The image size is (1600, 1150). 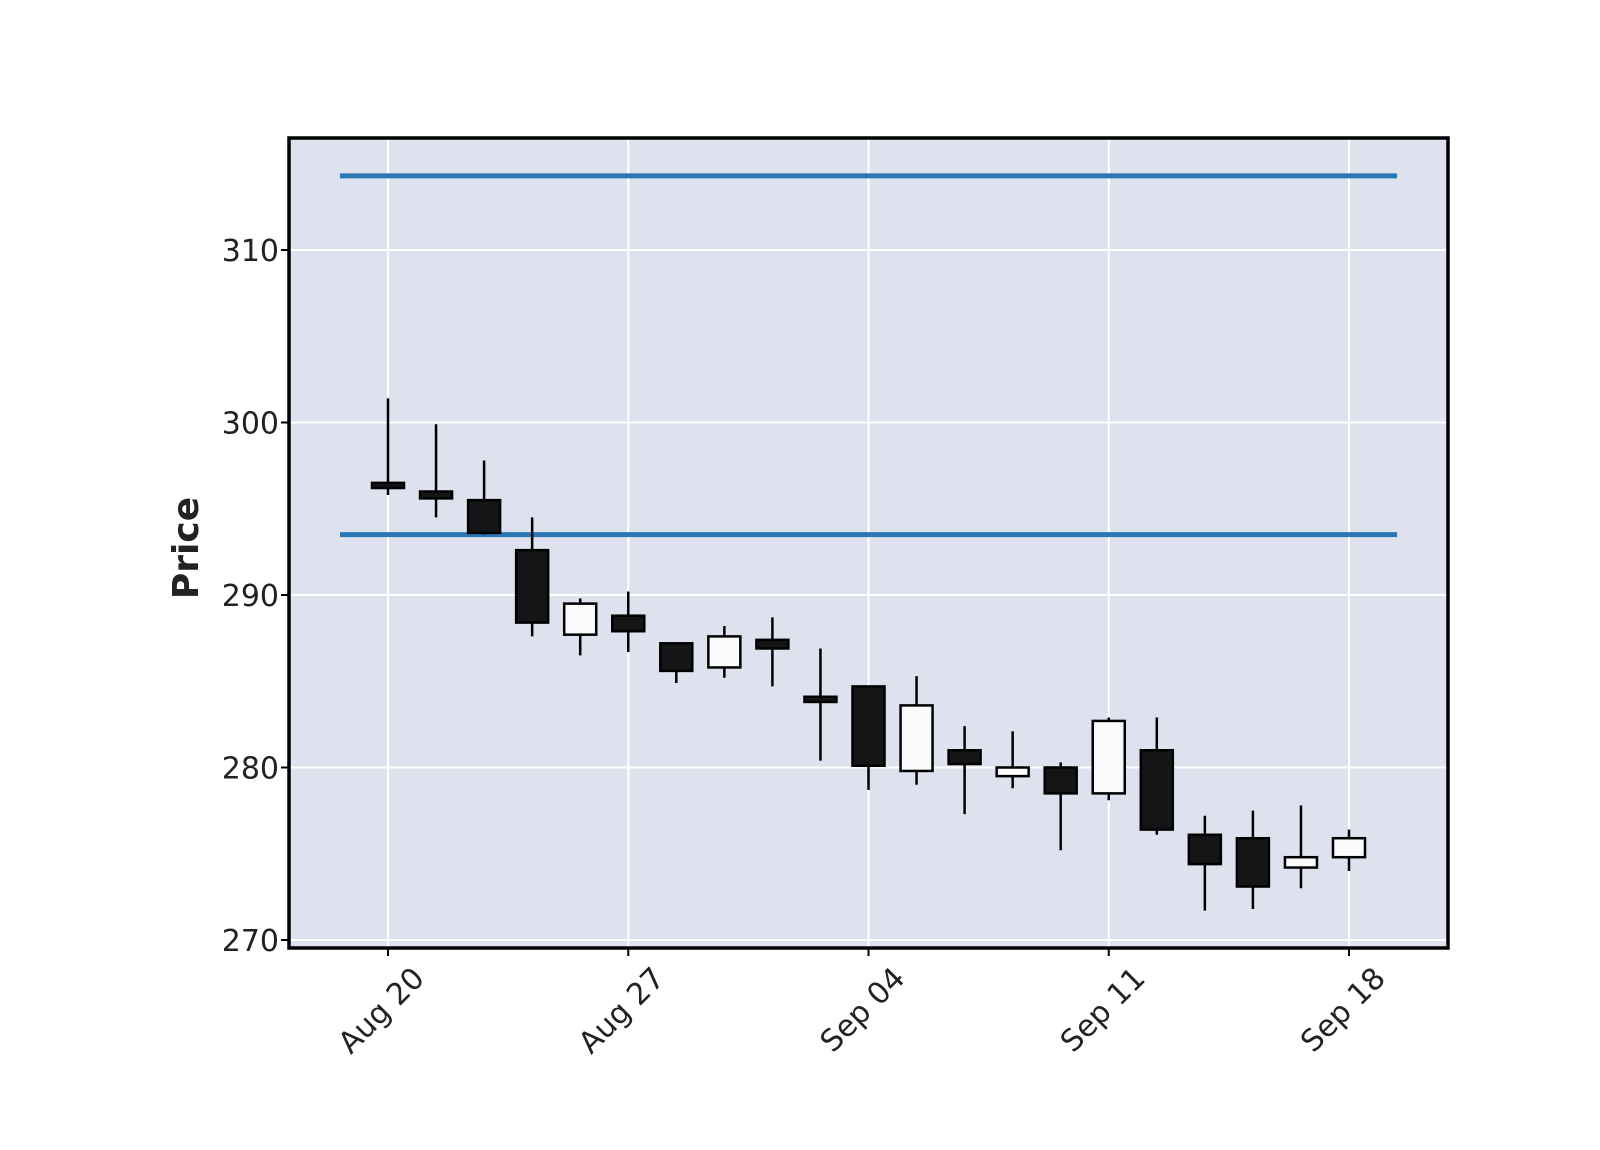 What do you see at coordinates (186, 548) in the screenshot?
I see `y-axis-label: Price` at bounding box center [186, 548].